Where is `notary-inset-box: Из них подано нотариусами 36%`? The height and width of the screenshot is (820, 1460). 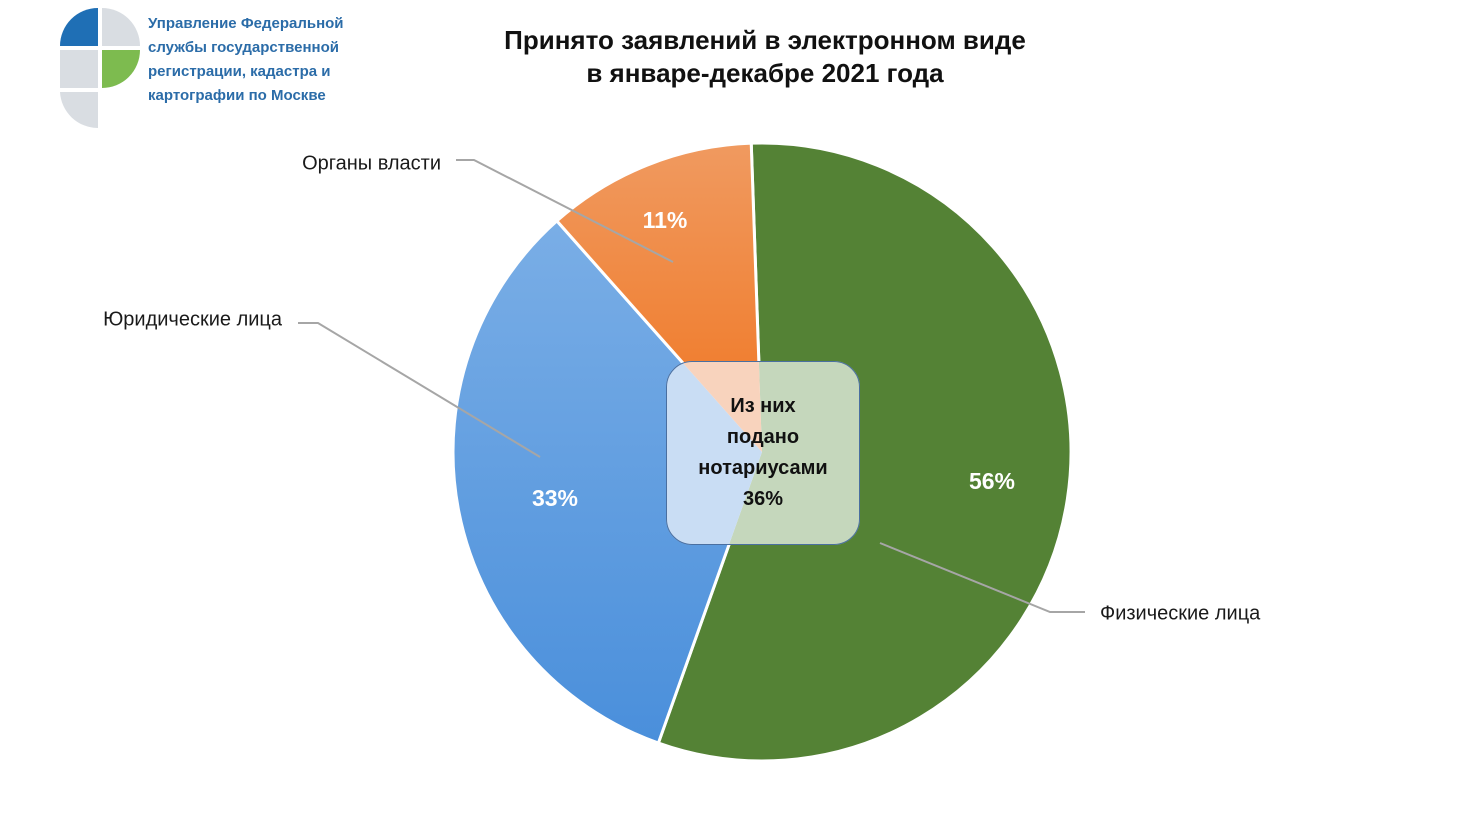 notary-inset-box: Из них подано нотариусами 36% is located at coordinates (763, 453).